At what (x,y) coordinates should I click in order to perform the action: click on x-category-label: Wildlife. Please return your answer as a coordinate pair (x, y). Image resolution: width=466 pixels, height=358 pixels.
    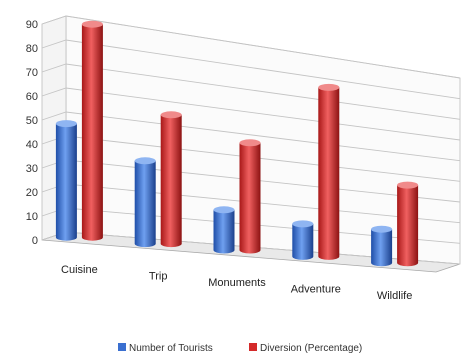
    Looking at the image, I should click on (394, 296).